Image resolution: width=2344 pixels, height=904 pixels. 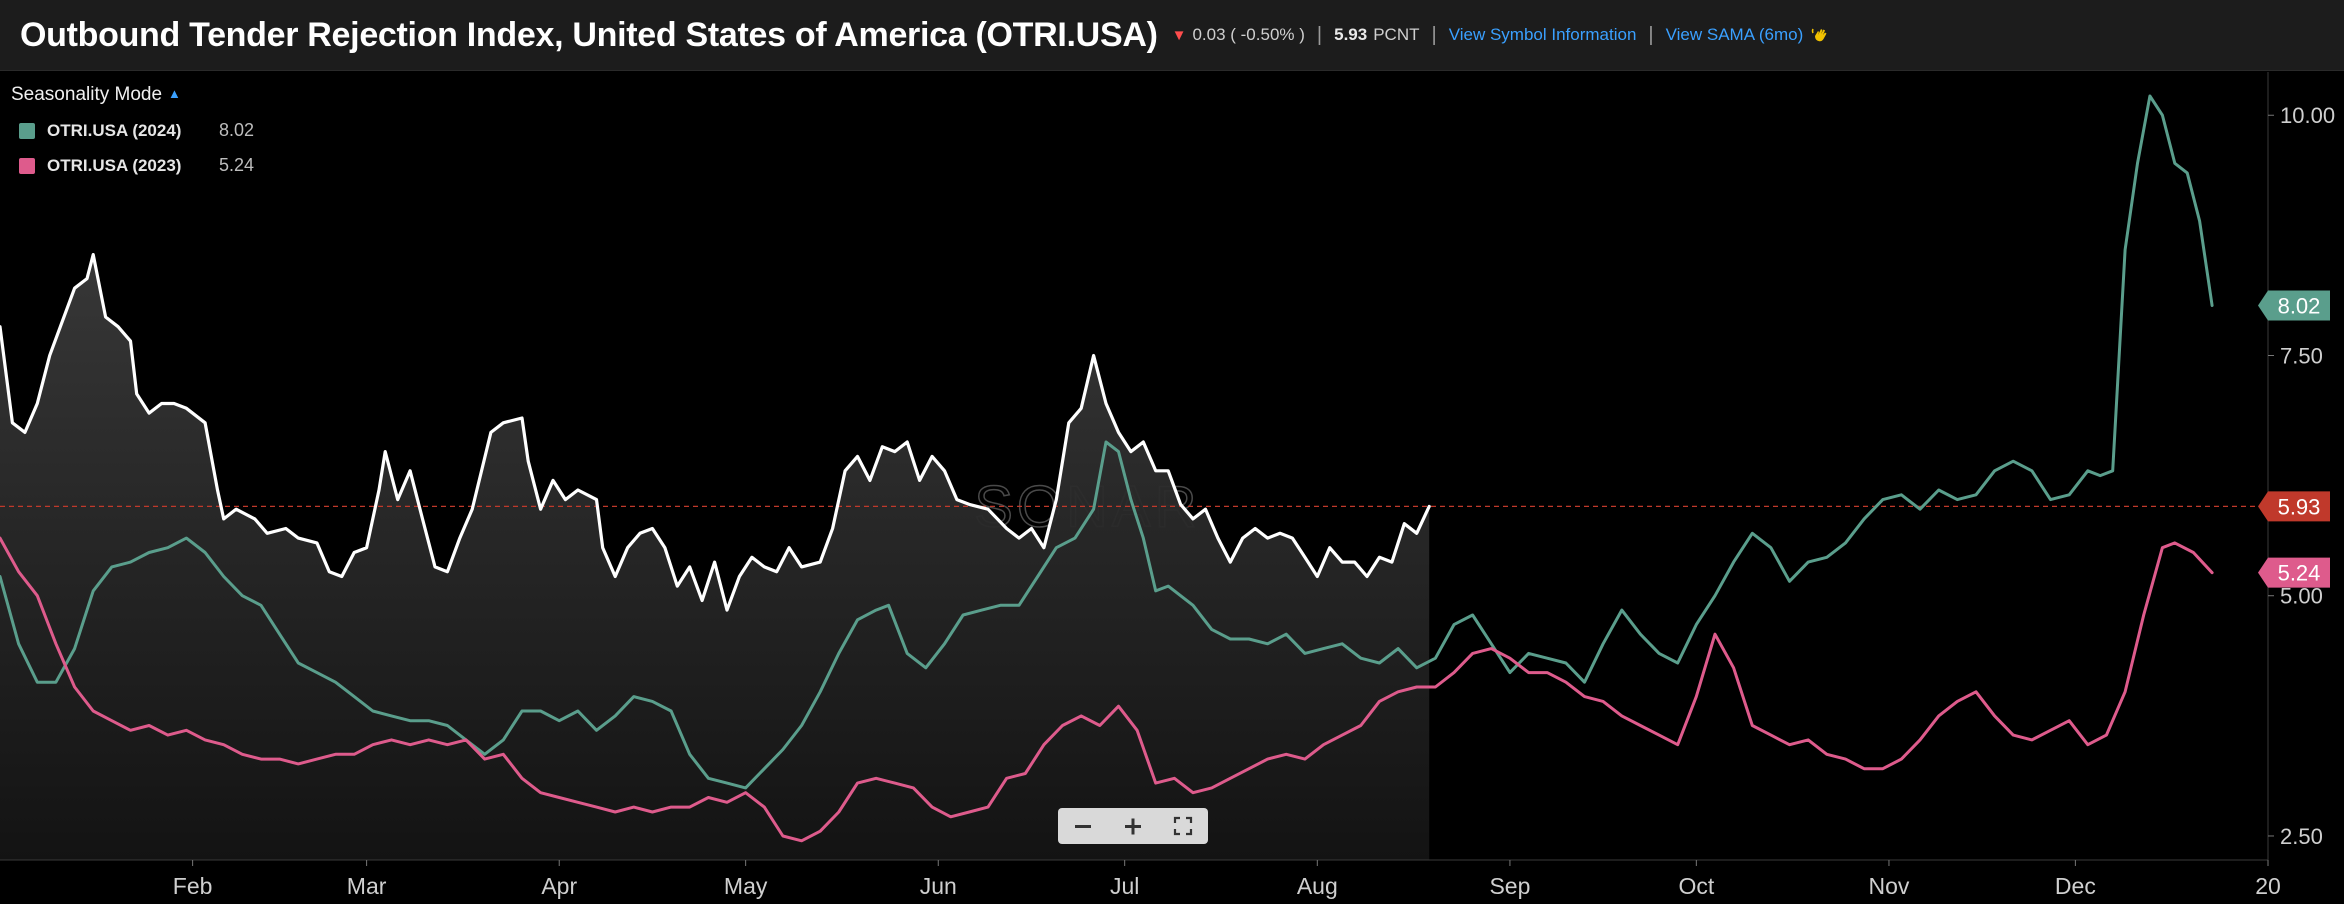 What do you see at coordinates (1509, 886) in the screenshot?
I see `x-tick-label: Sep` at bounding box center [1509, 886].